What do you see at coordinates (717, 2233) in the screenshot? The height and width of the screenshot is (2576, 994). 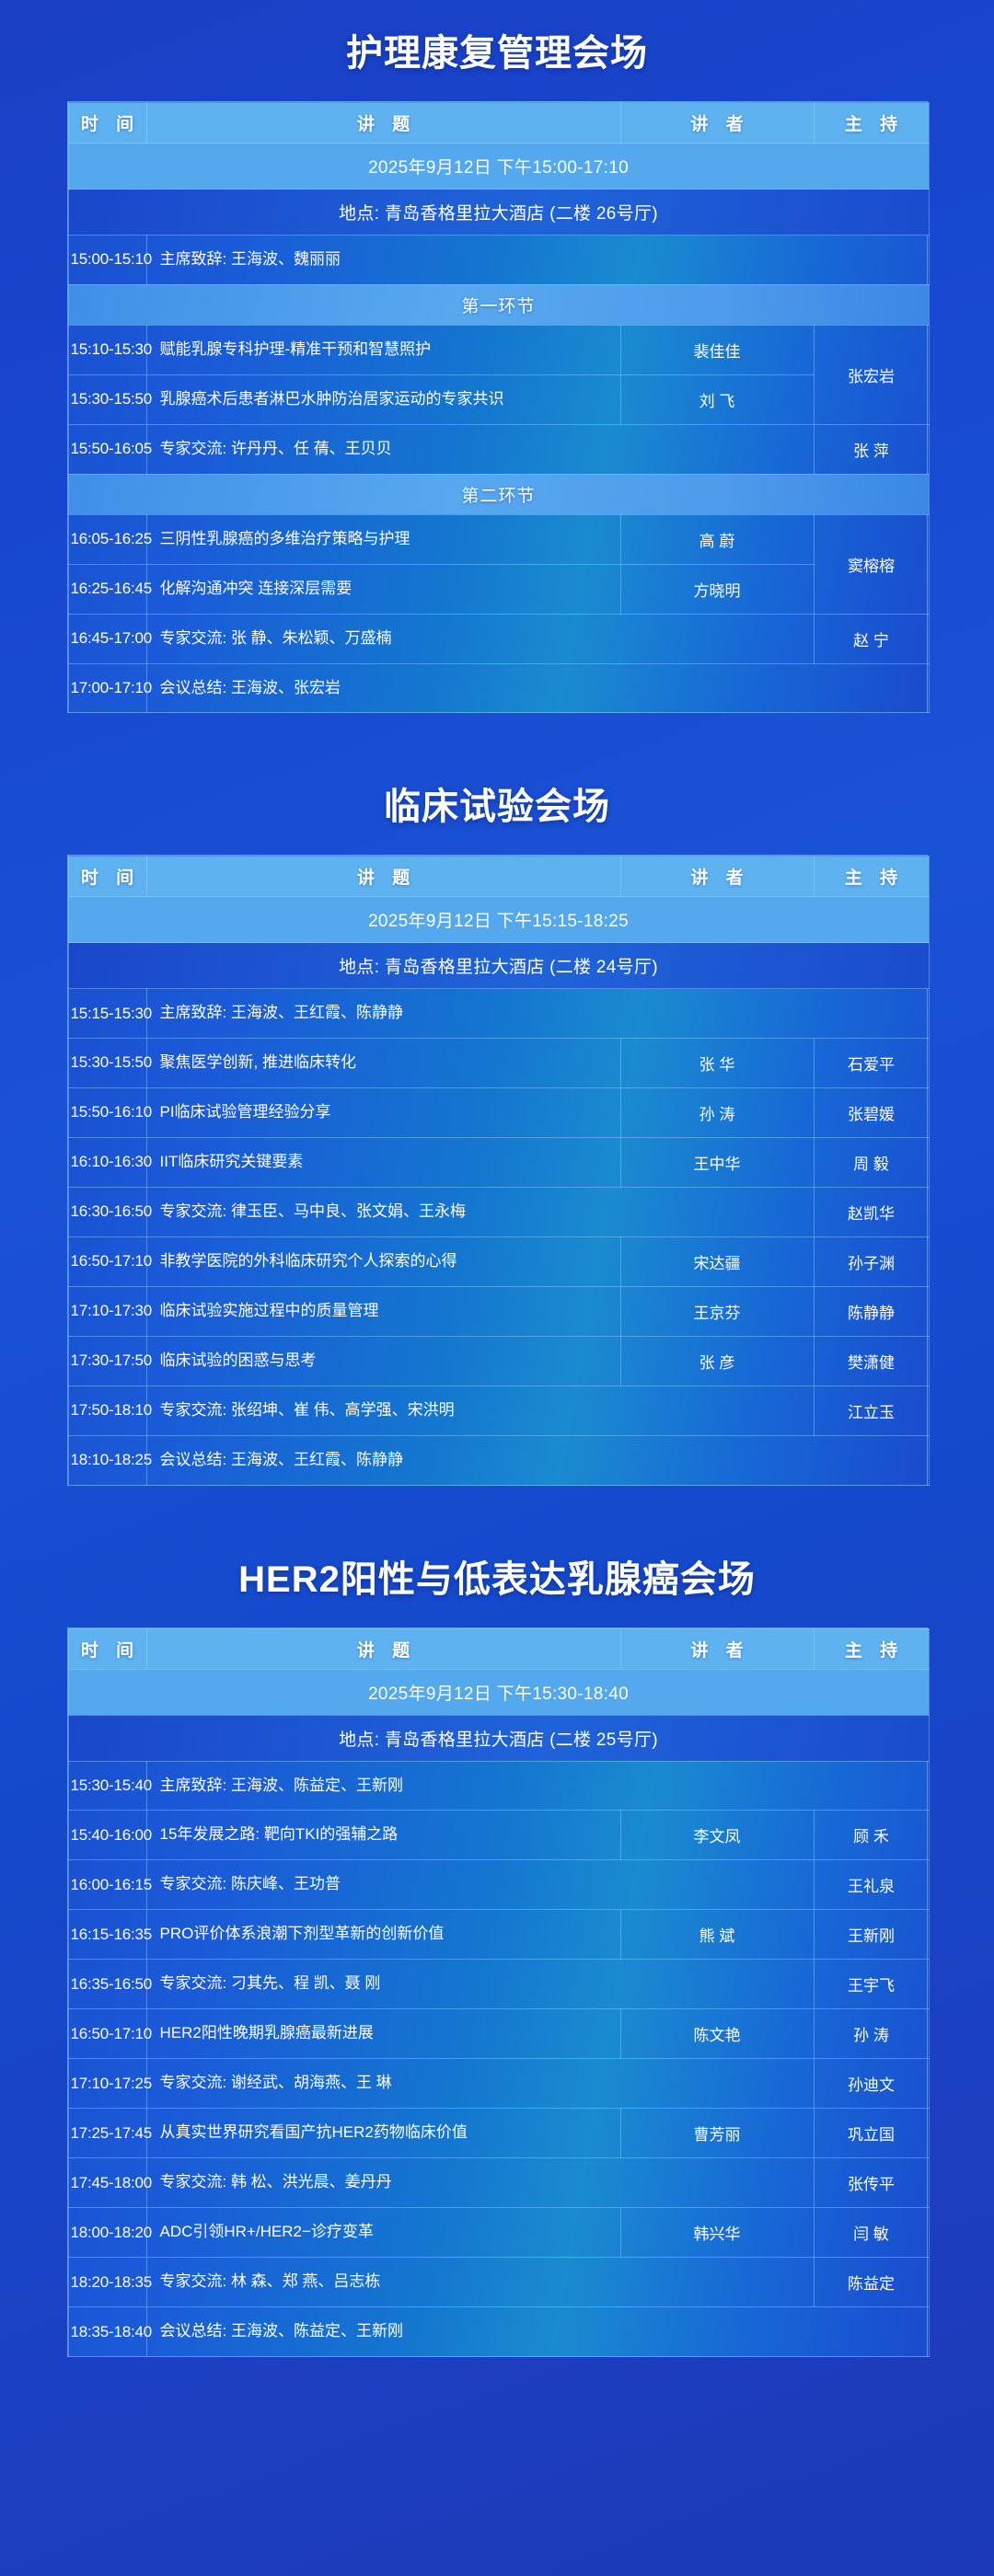 I see `cell-speaker: 韩兴华` at bounding box center [717, 2233].